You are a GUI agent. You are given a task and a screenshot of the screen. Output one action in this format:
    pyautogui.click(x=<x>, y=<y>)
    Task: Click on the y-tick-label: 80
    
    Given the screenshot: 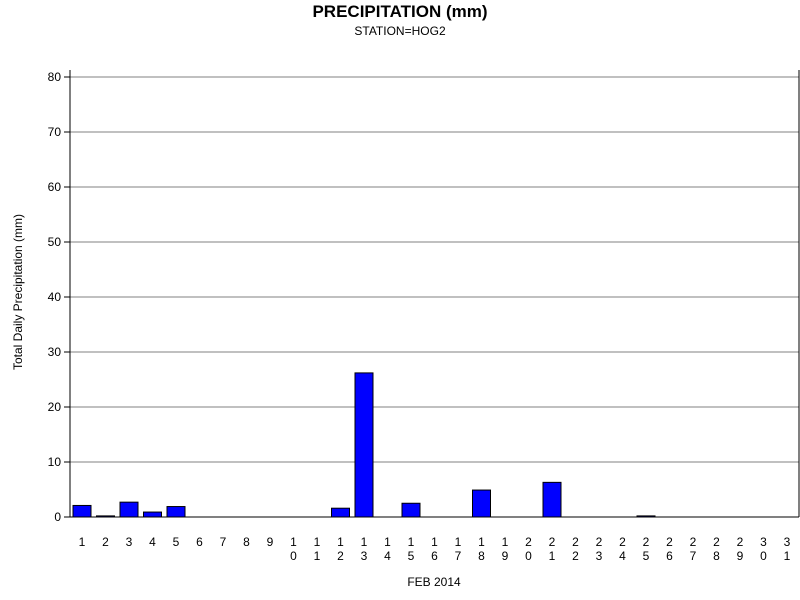 What is the action you would take?
    pyautogui.click(x=55, y=77)
    